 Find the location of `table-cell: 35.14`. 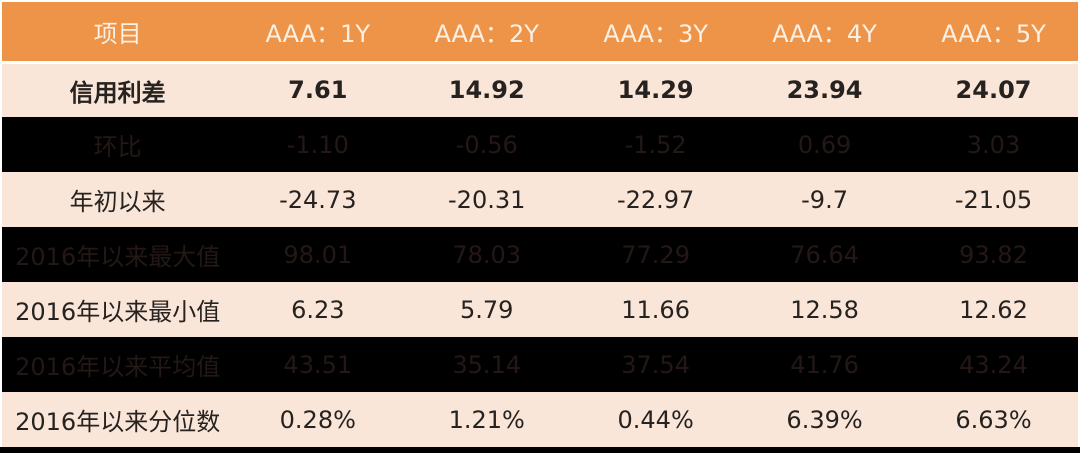

table-cell: 35.14 is located at coordinates (487, 364).